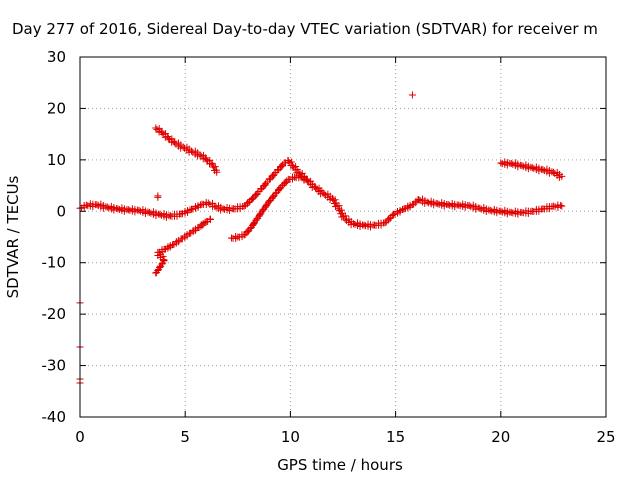 The image size is (640, 480). I want to click on x-tick-label: 10, so click(290, 437).